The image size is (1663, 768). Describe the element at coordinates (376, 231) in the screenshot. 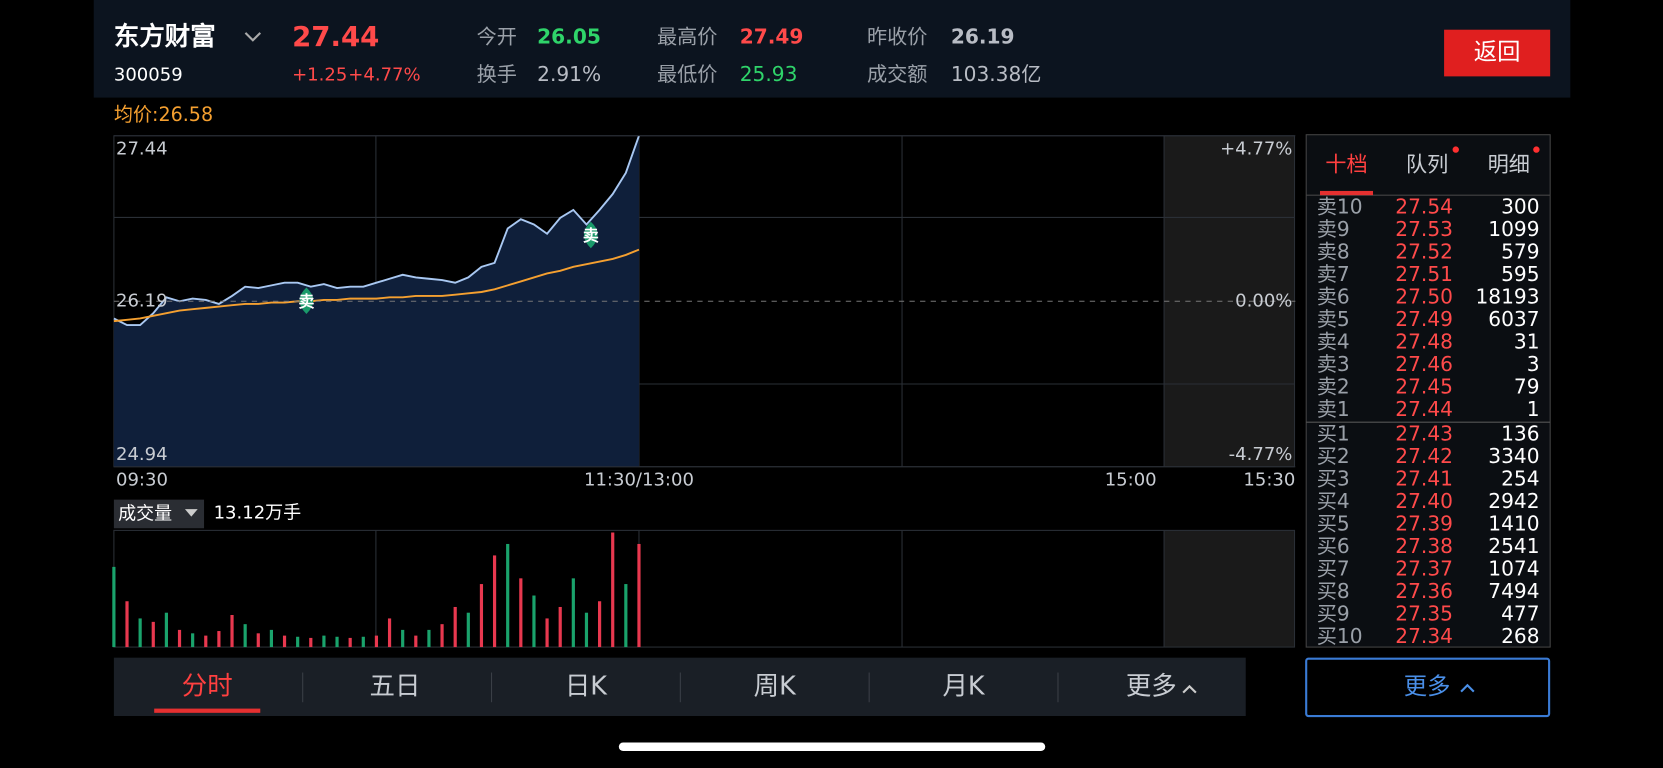

I see `price-line` at that location.